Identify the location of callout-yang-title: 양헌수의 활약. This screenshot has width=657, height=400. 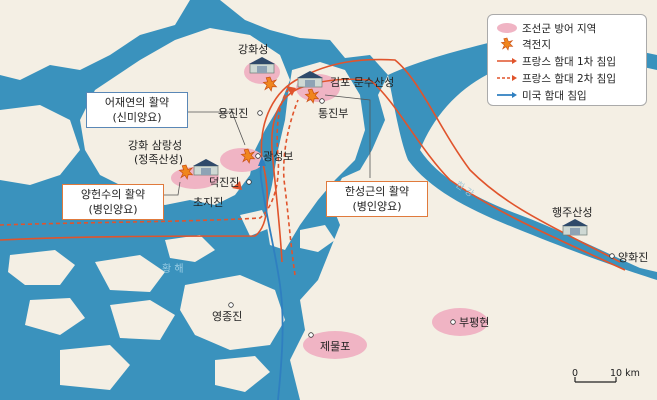
(113, 194).